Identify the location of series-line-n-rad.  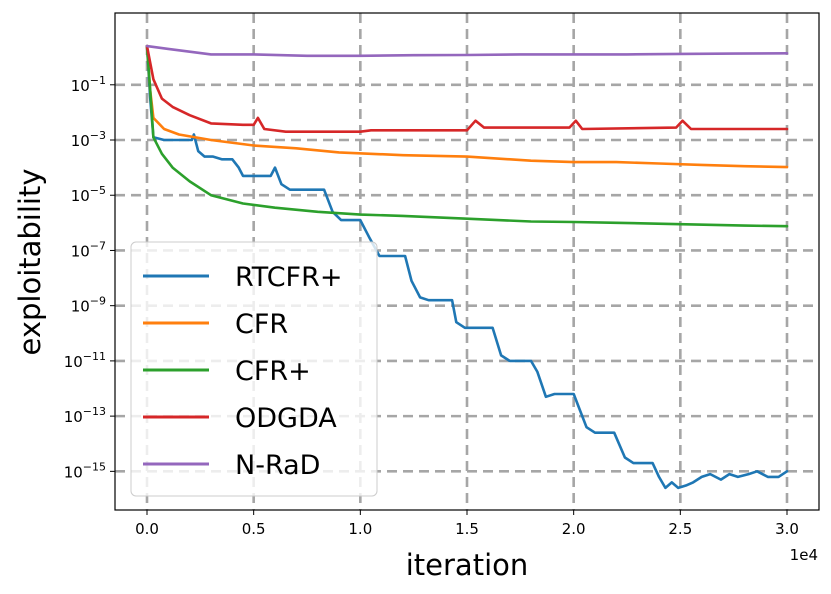
(467, 51).